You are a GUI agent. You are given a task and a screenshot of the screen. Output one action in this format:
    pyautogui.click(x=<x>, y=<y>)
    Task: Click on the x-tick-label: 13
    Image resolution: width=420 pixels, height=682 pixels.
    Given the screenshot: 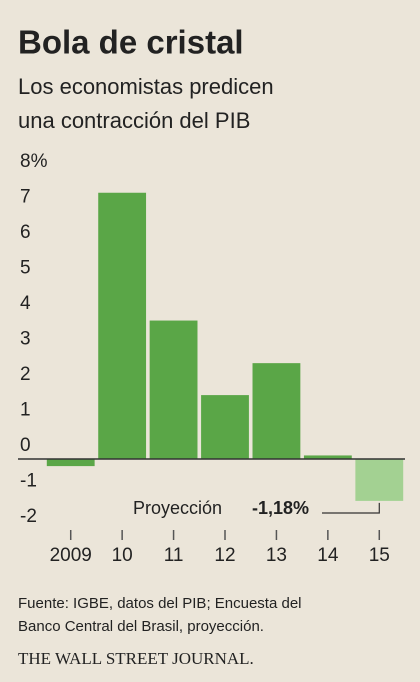 What is the action you would take?
    pyautogui.click(x=276, y=555)
    